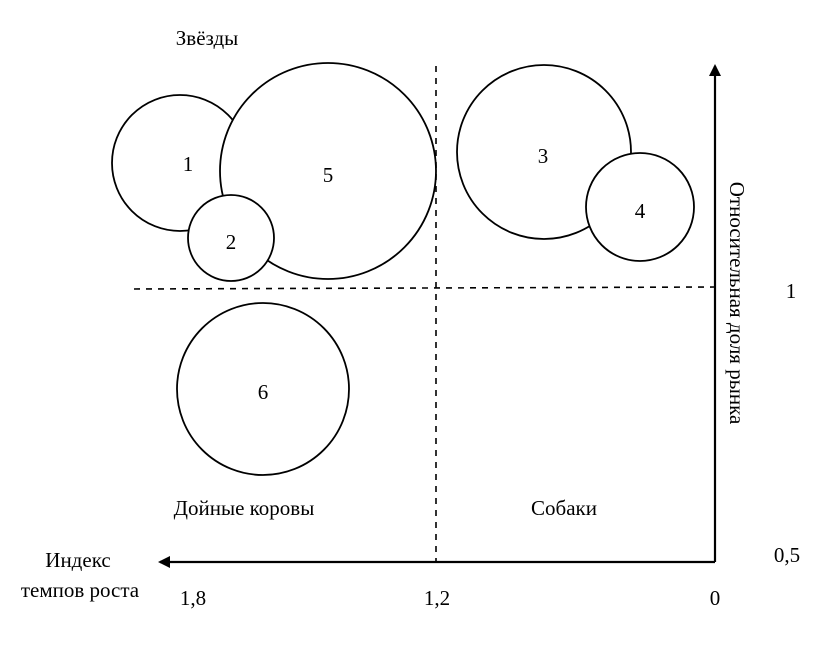  I want to click on circle-4: 4, so click(640, 207).